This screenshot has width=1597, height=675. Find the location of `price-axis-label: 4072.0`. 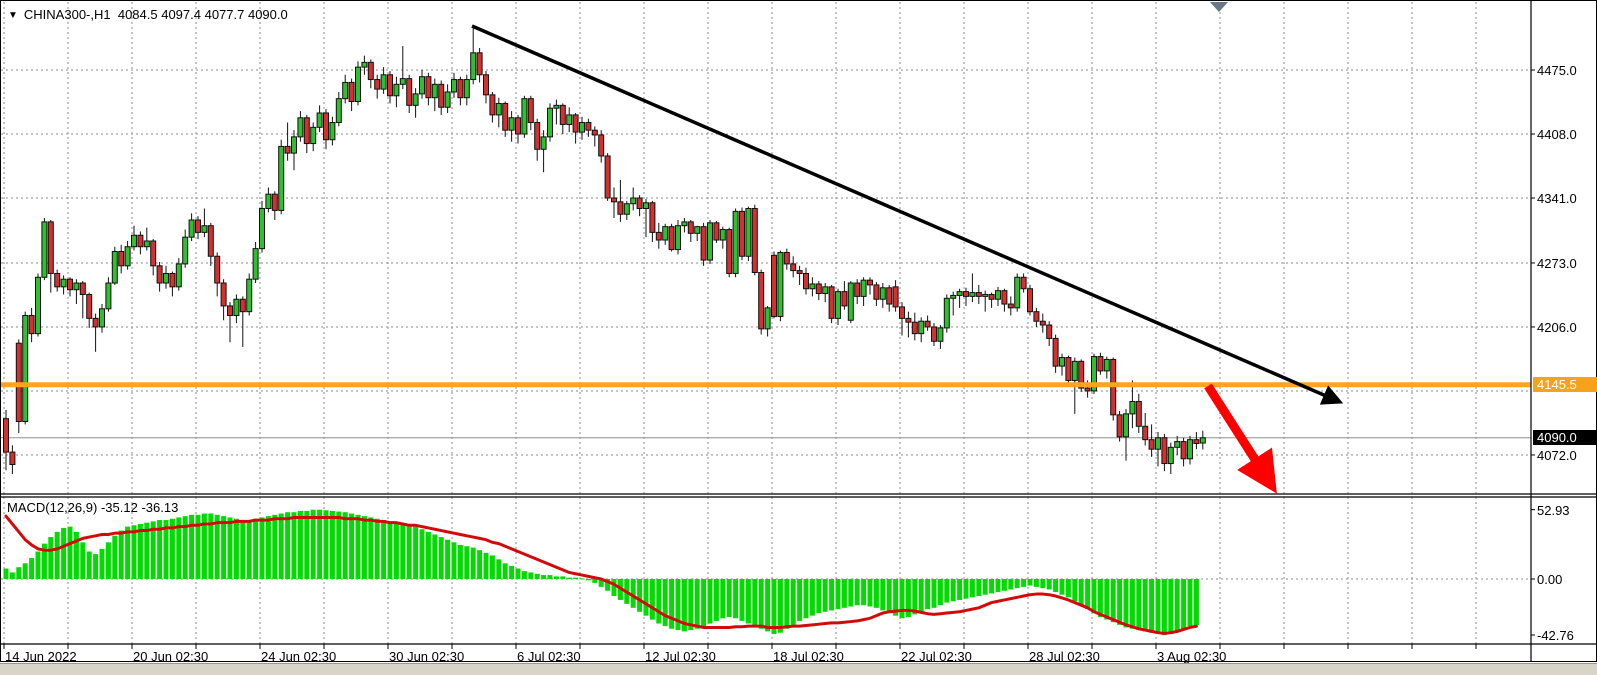

price-axis-label: 4072.0 is located at coordinates (1557, 455).